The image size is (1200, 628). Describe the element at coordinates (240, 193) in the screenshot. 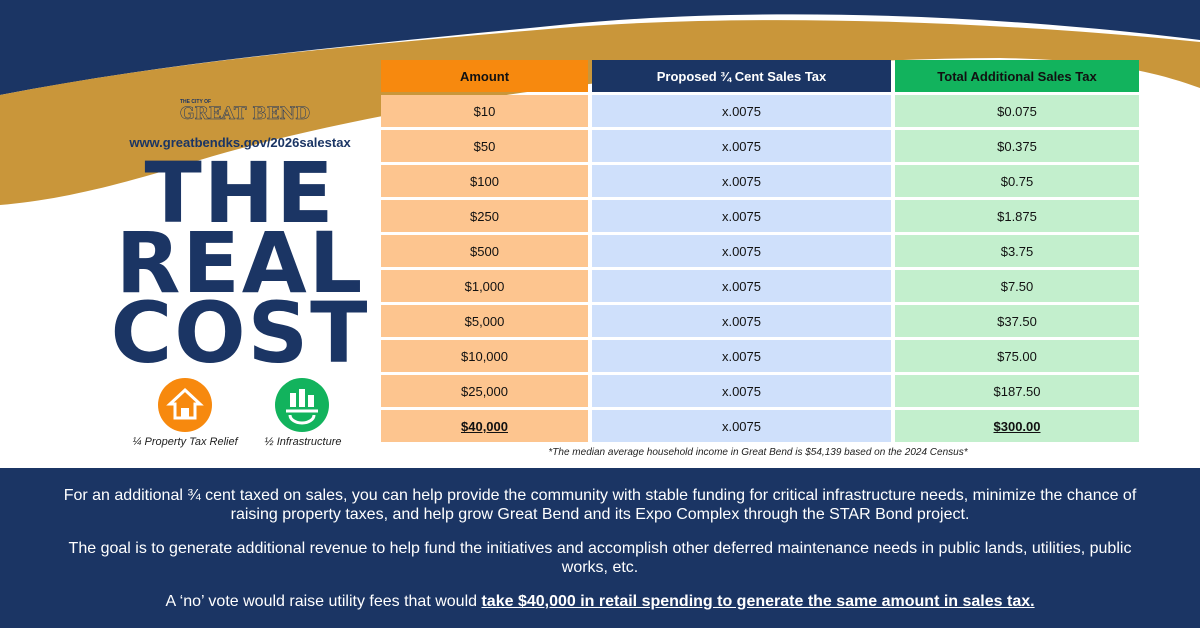

I see `headline: THE` at that location.